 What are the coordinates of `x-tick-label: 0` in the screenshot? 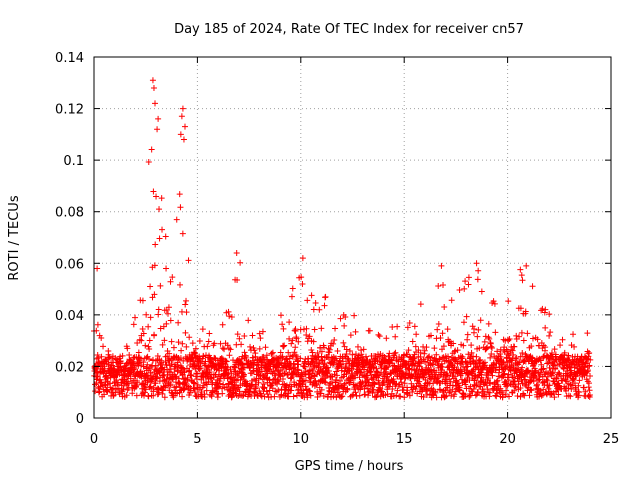 It's located at (94, 439).